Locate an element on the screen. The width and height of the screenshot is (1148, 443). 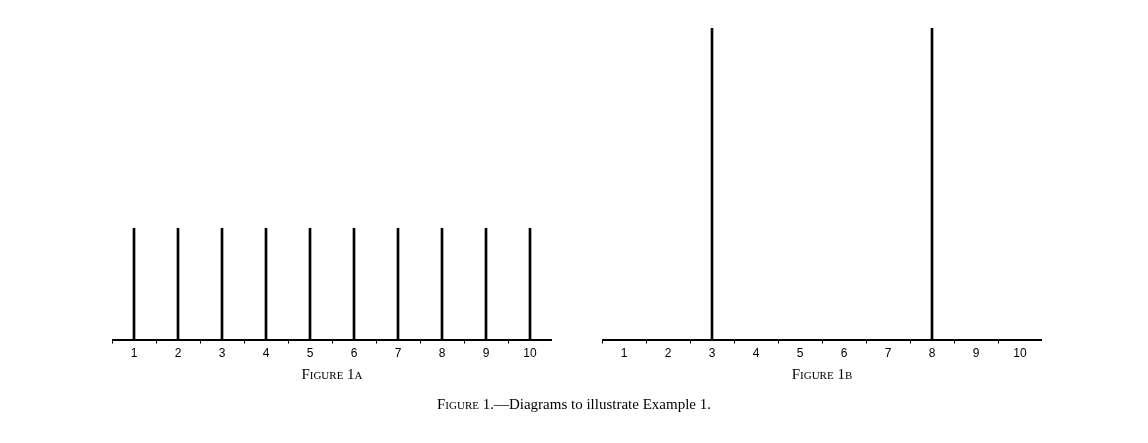
x-axis-title: Figure 1b is located at coordinates (822, 374).